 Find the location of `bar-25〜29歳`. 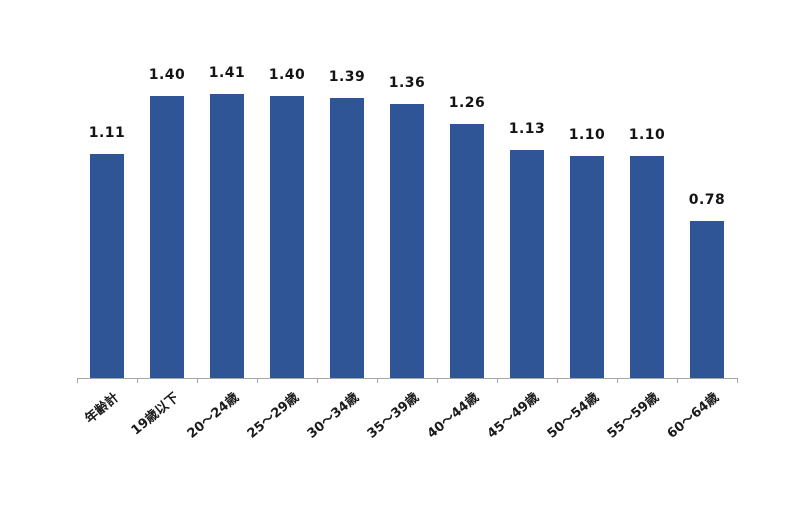

bar-25〜29歳 is located at coordinates (287, 237).